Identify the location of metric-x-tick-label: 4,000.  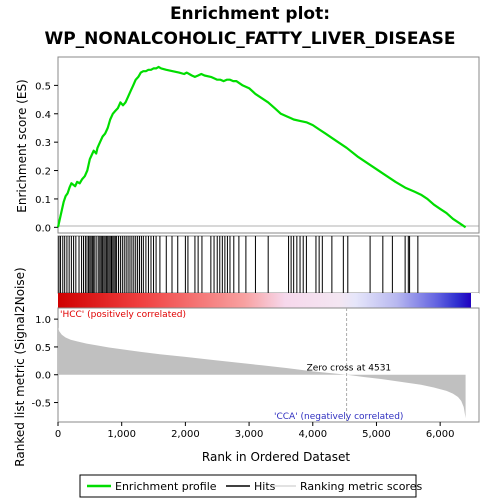
(312, 434).